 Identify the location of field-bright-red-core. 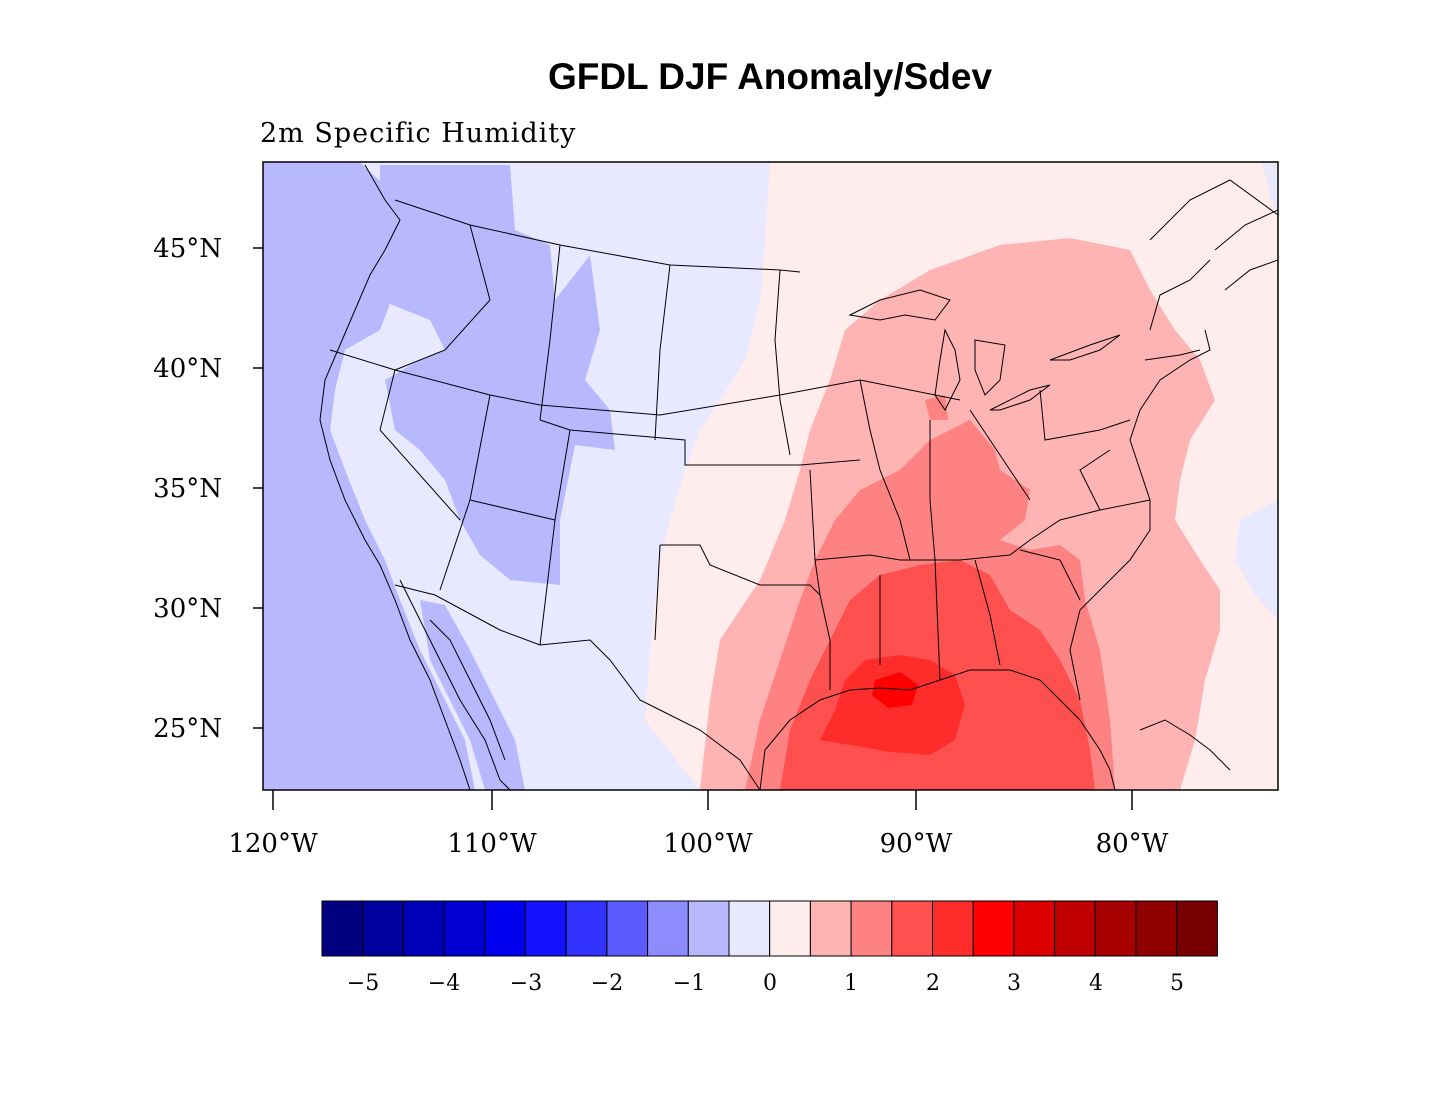
(895, 690).